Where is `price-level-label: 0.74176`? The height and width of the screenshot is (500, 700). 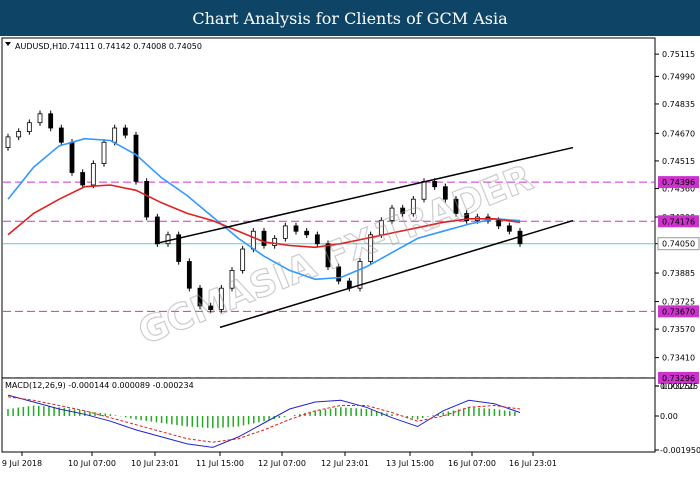 price-level-label: 0.74176 is located at coordinates (678, 221).